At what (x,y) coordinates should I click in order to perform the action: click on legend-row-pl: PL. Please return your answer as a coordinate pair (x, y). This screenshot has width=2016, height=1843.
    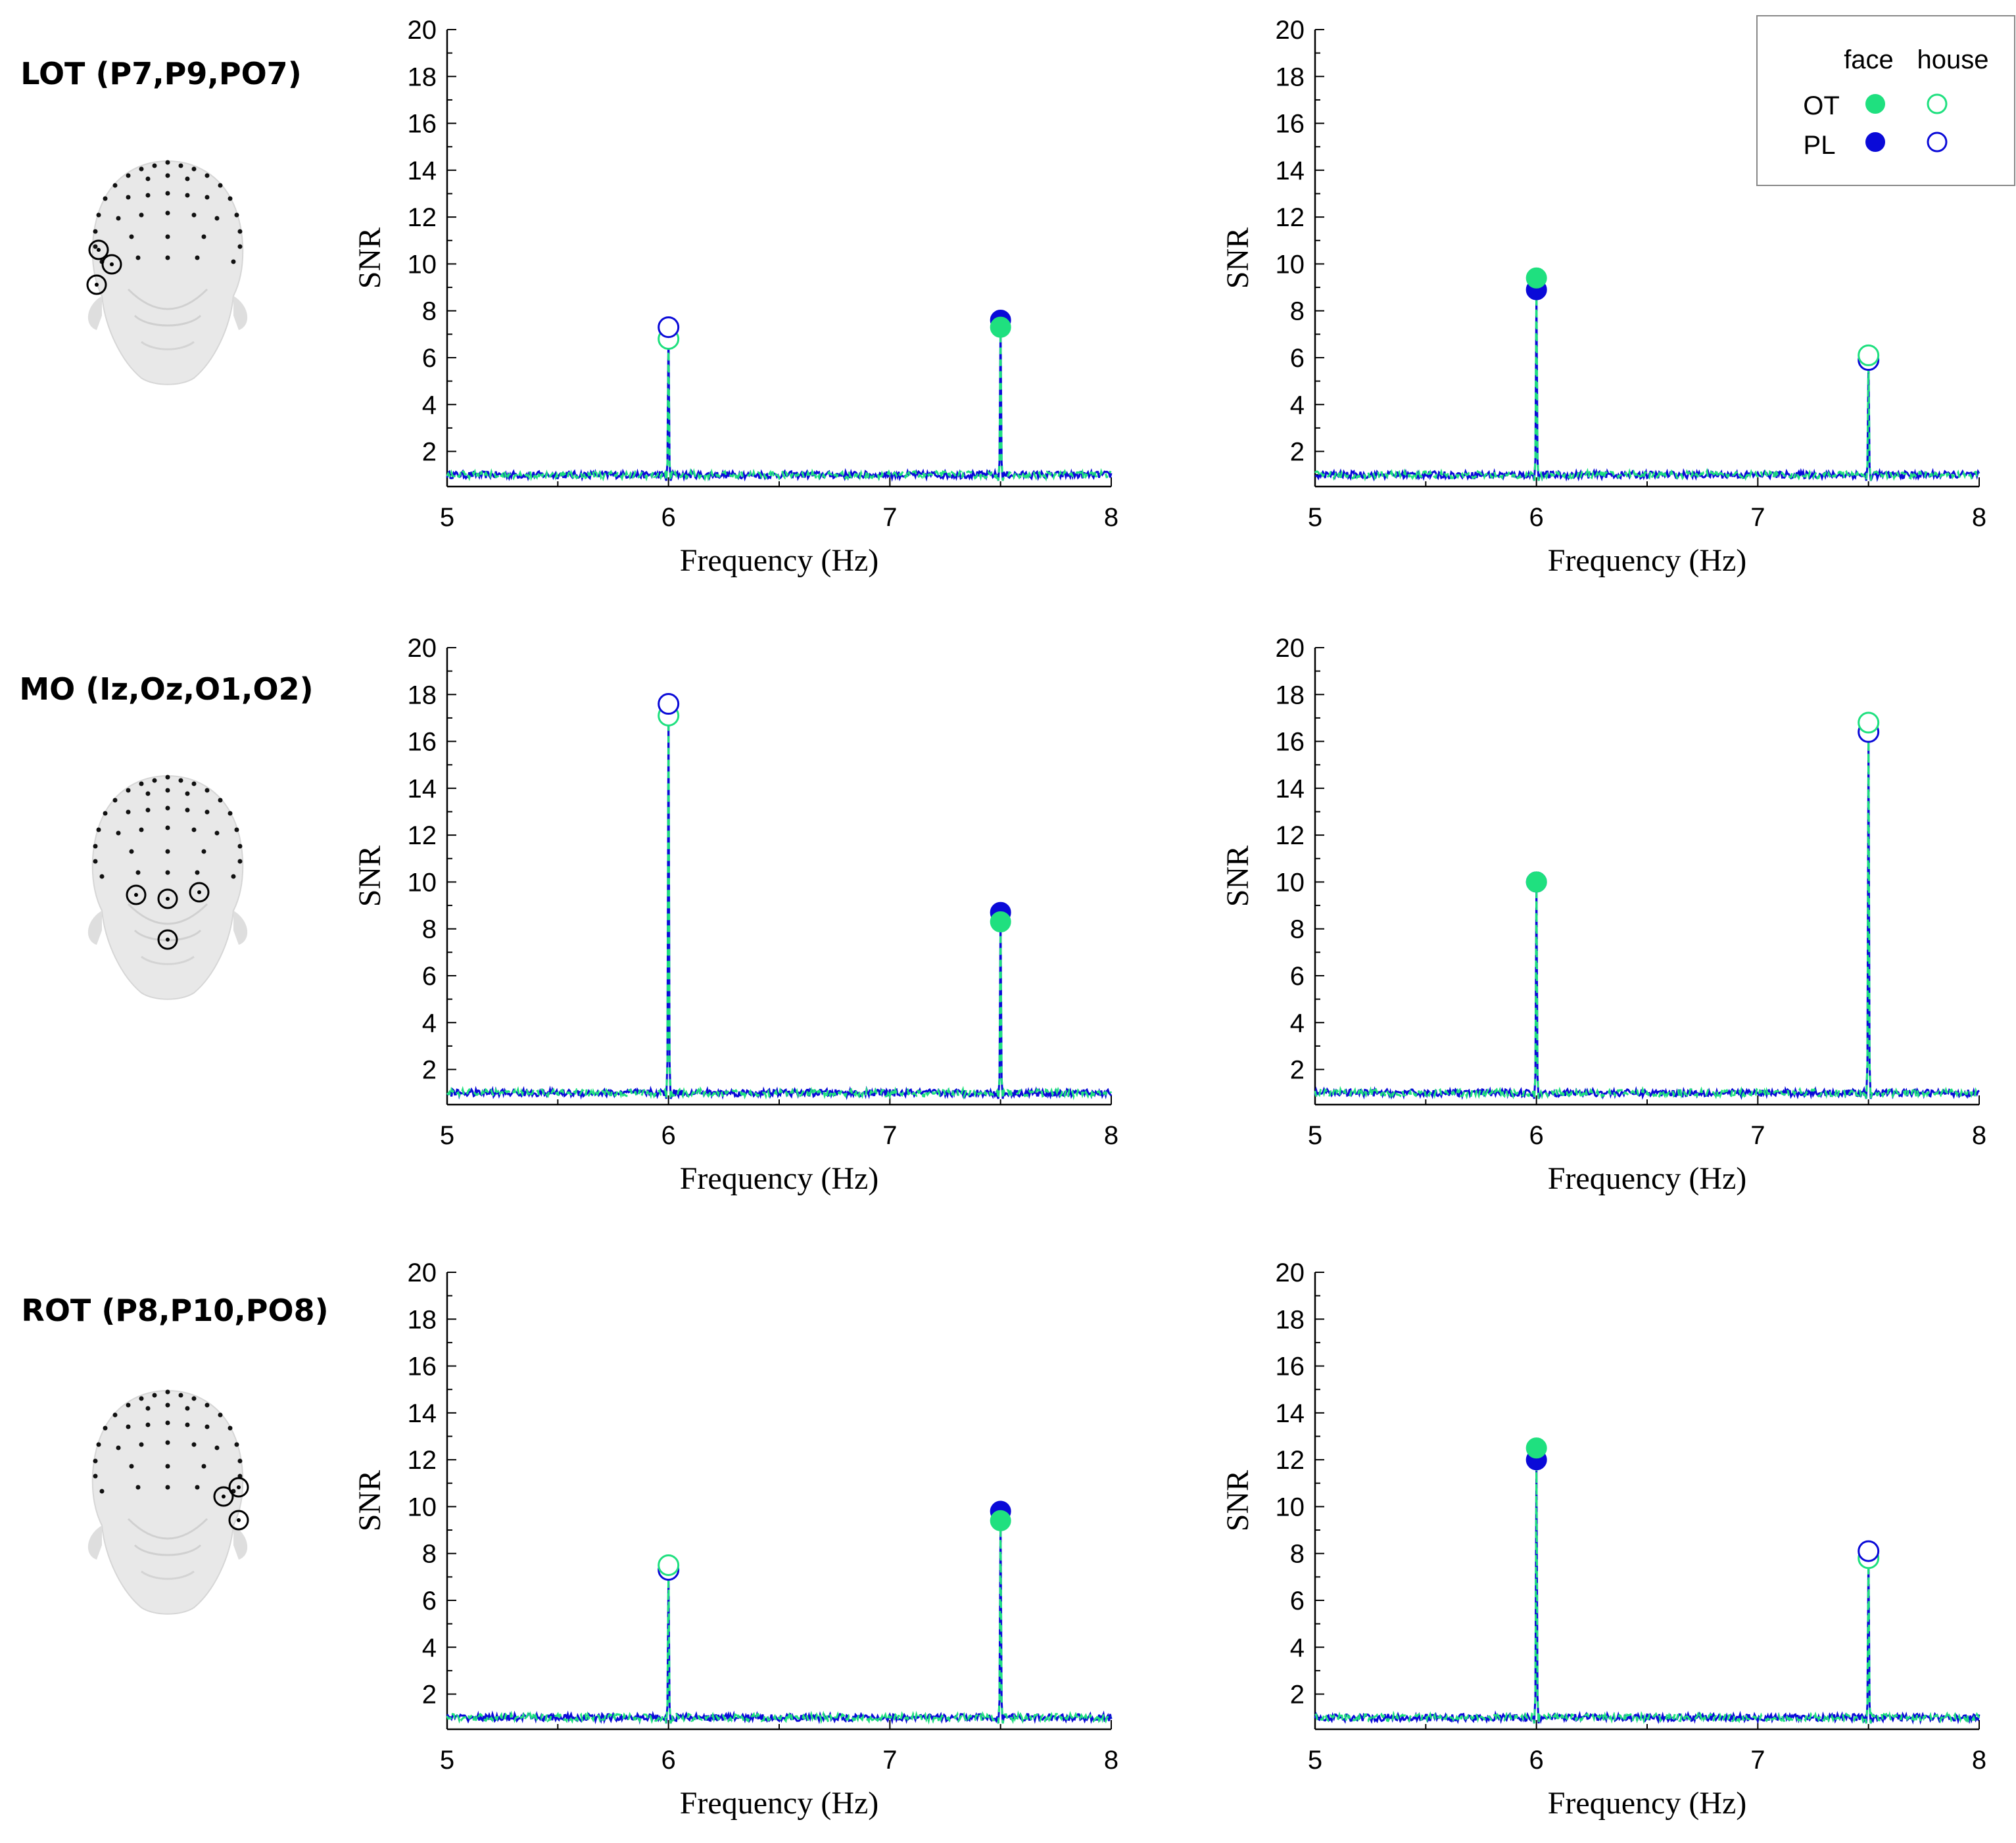
    Looking at the image, I should click on (1820, 145).